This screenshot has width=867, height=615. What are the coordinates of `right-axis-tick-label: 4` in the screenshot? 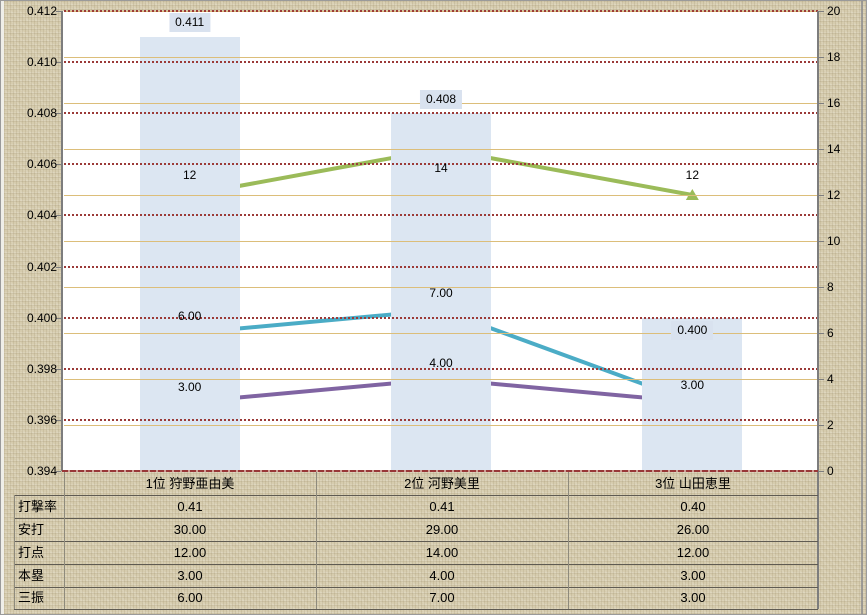 It's located at (830, 379).